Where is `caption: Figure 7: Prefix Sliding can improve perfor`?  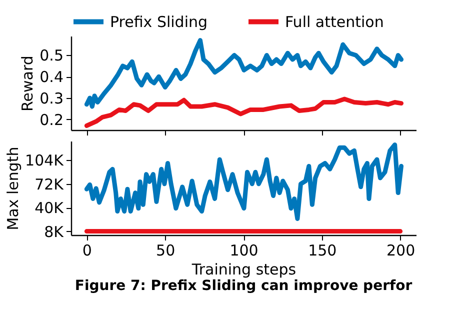 caption: Figure 7: Prefix Sliding can improve perfor is located at coordinates (243, 286).